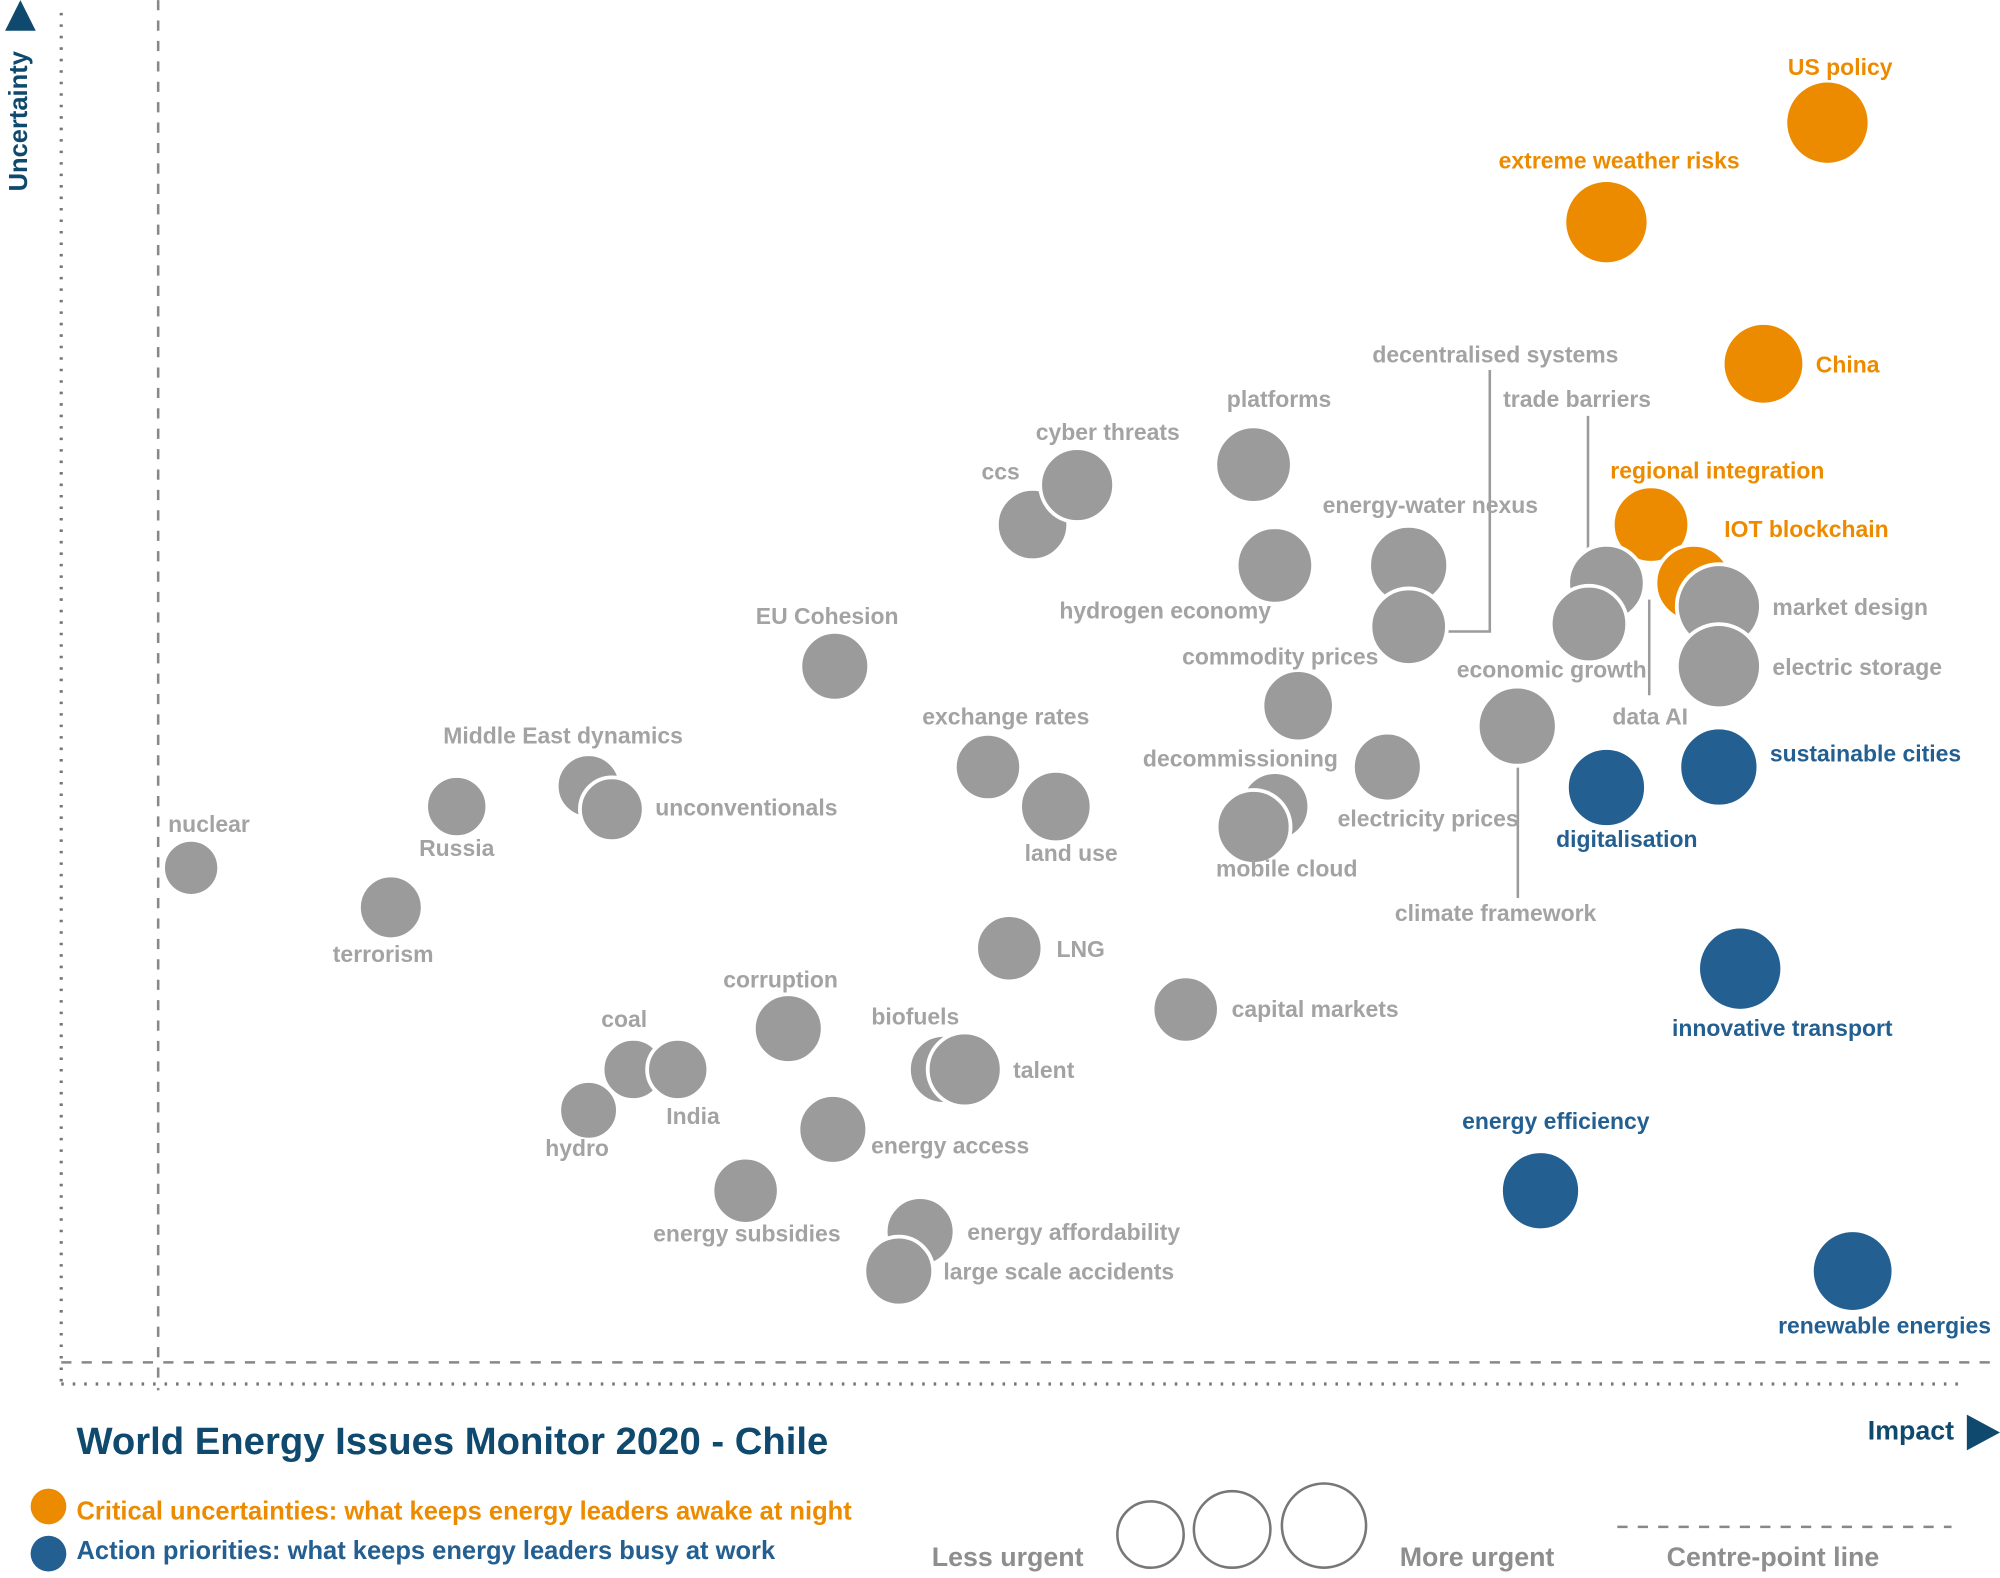 The image size is (2000, 1578). Describe the element at coordinates (209, 824) in the screenshot. I see `bubble-label: nuclear` at that location.